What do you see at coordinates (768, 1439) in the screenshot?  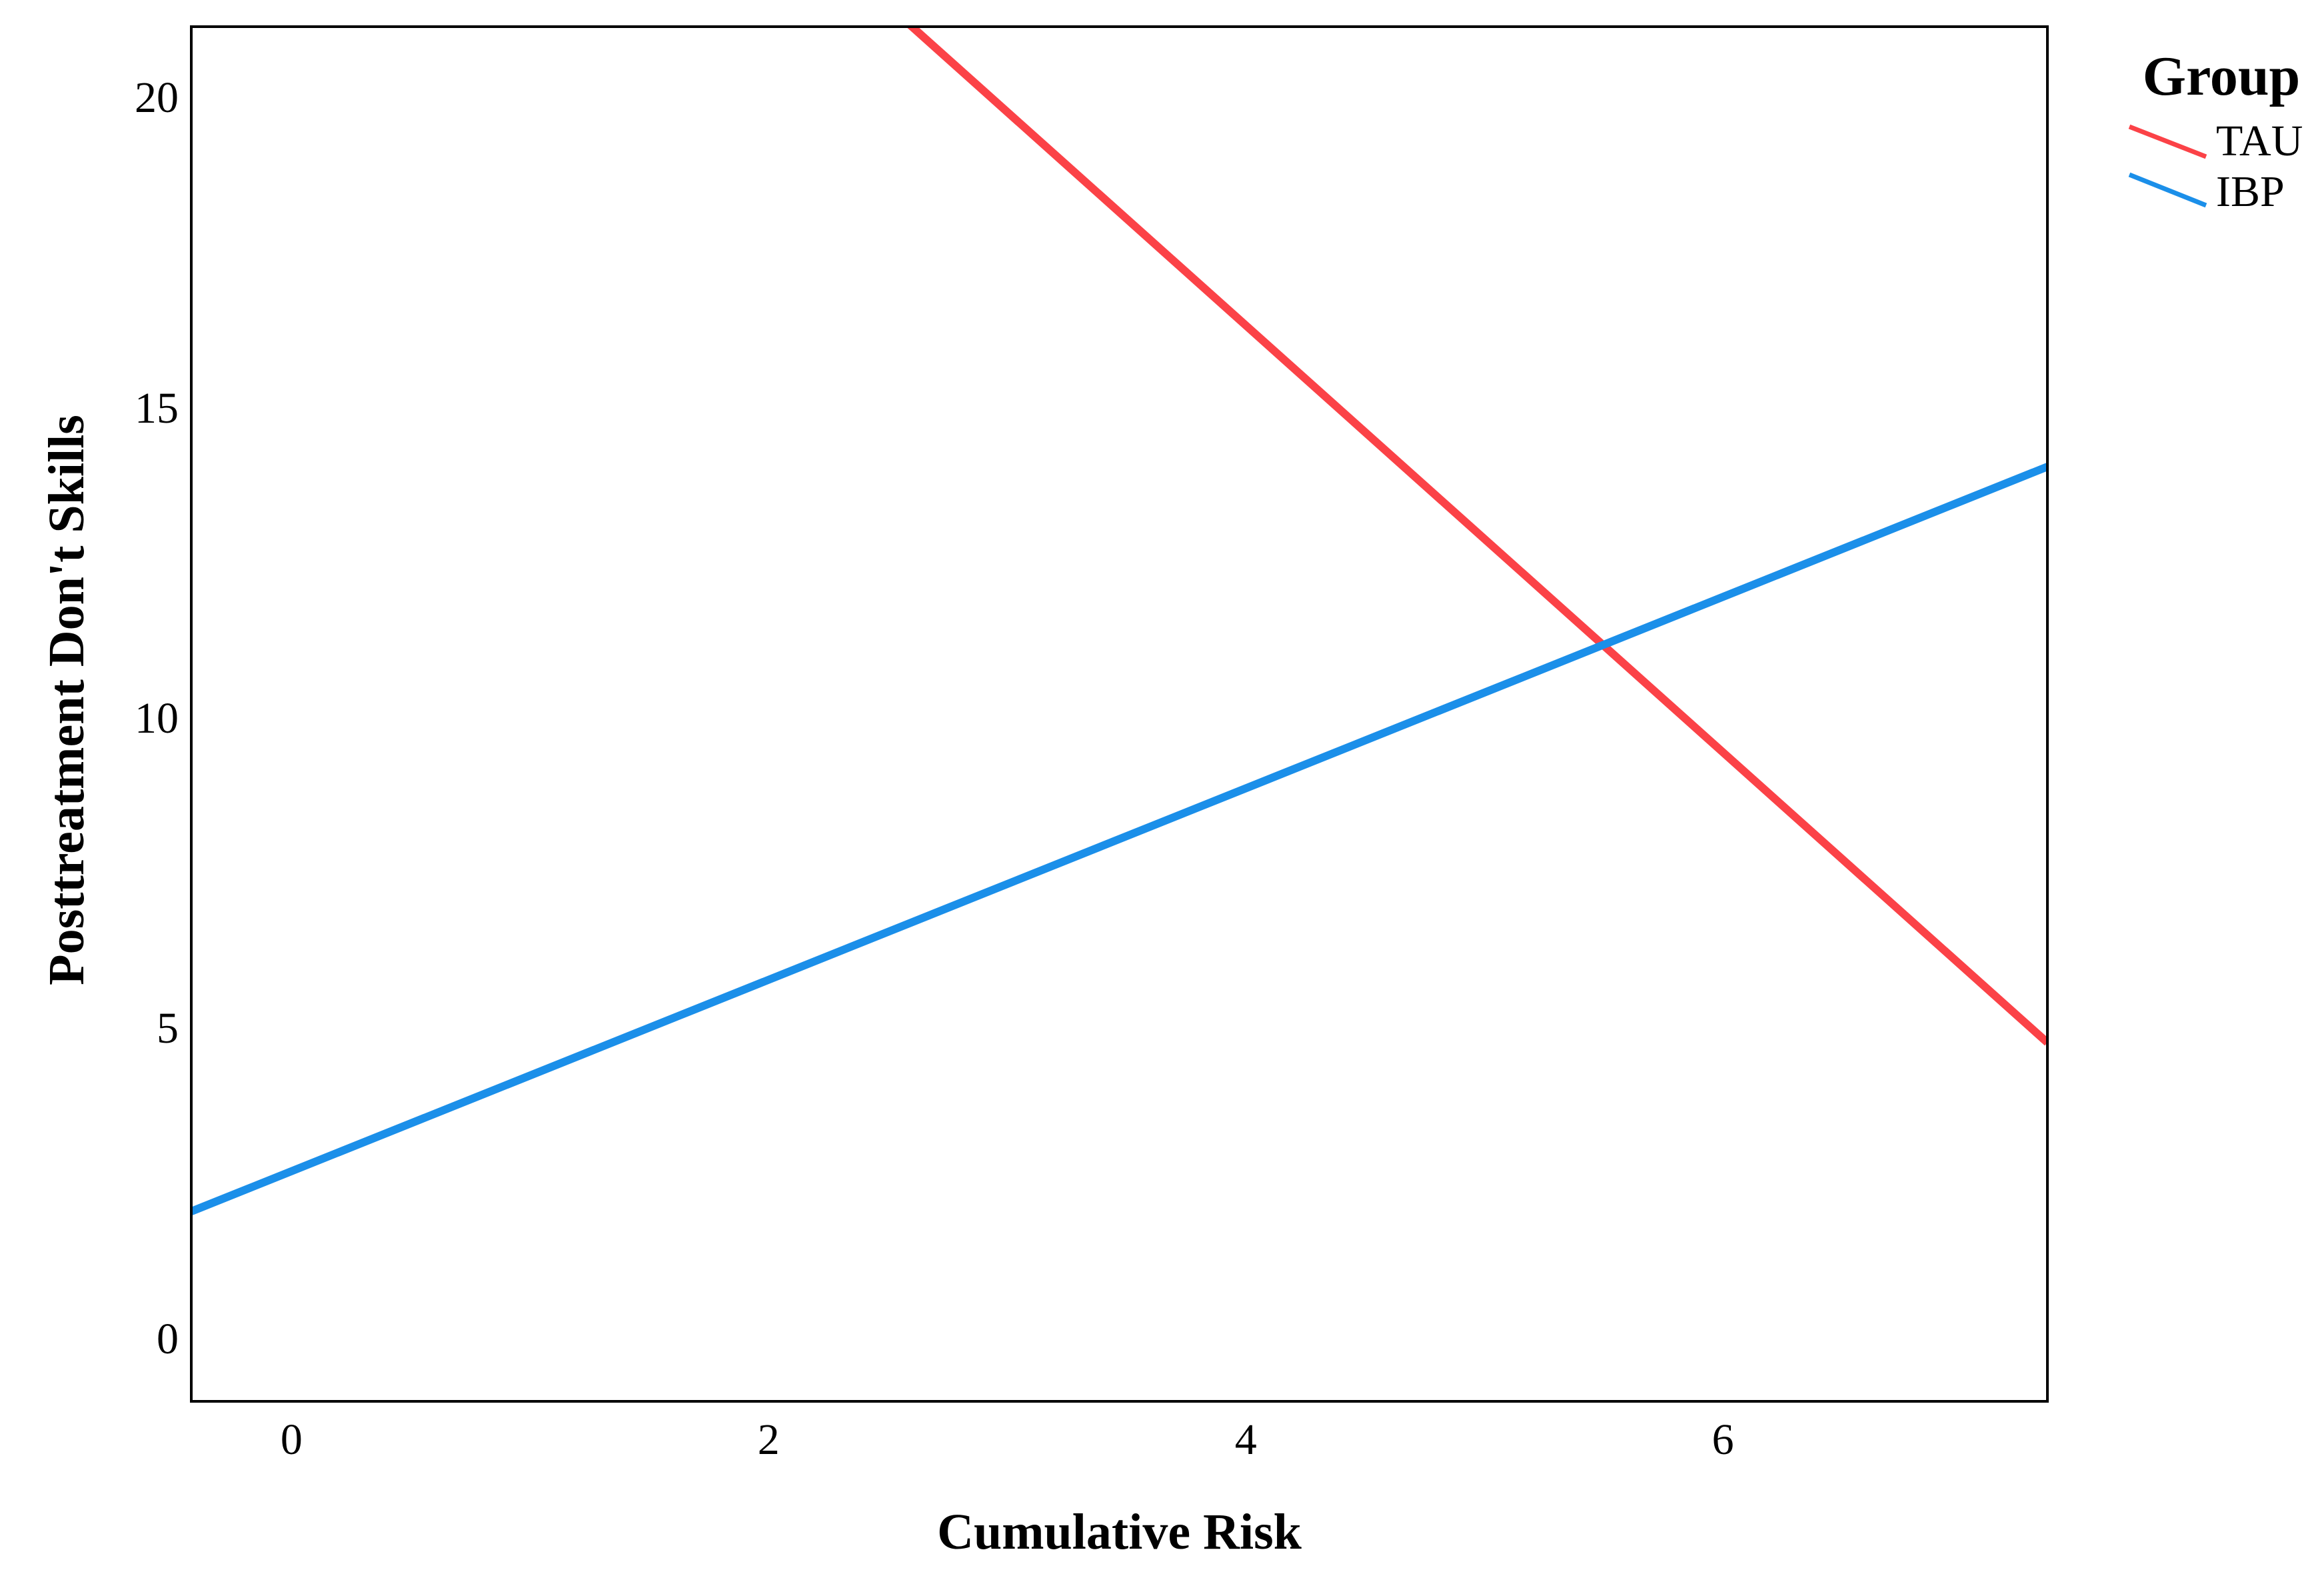 I see `x-tick-label: 2` at bounding box center [768, 1439].